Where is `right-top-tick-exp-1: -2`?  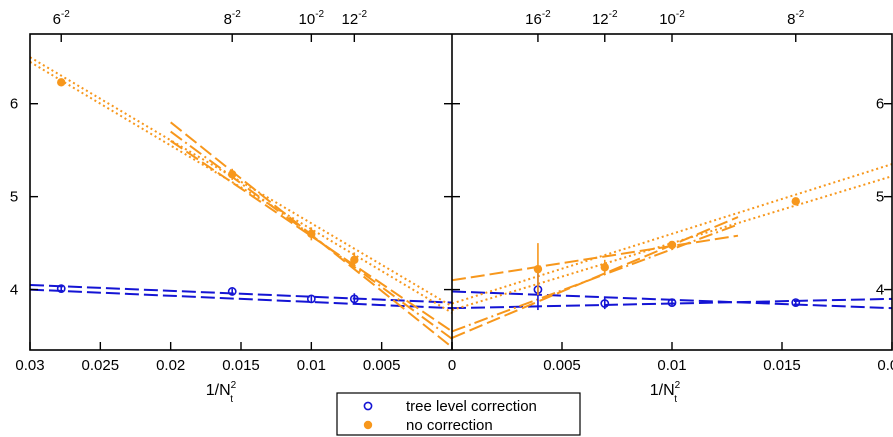
right-top-tick-exp-1: -2 is located at coordinates (613, 14).